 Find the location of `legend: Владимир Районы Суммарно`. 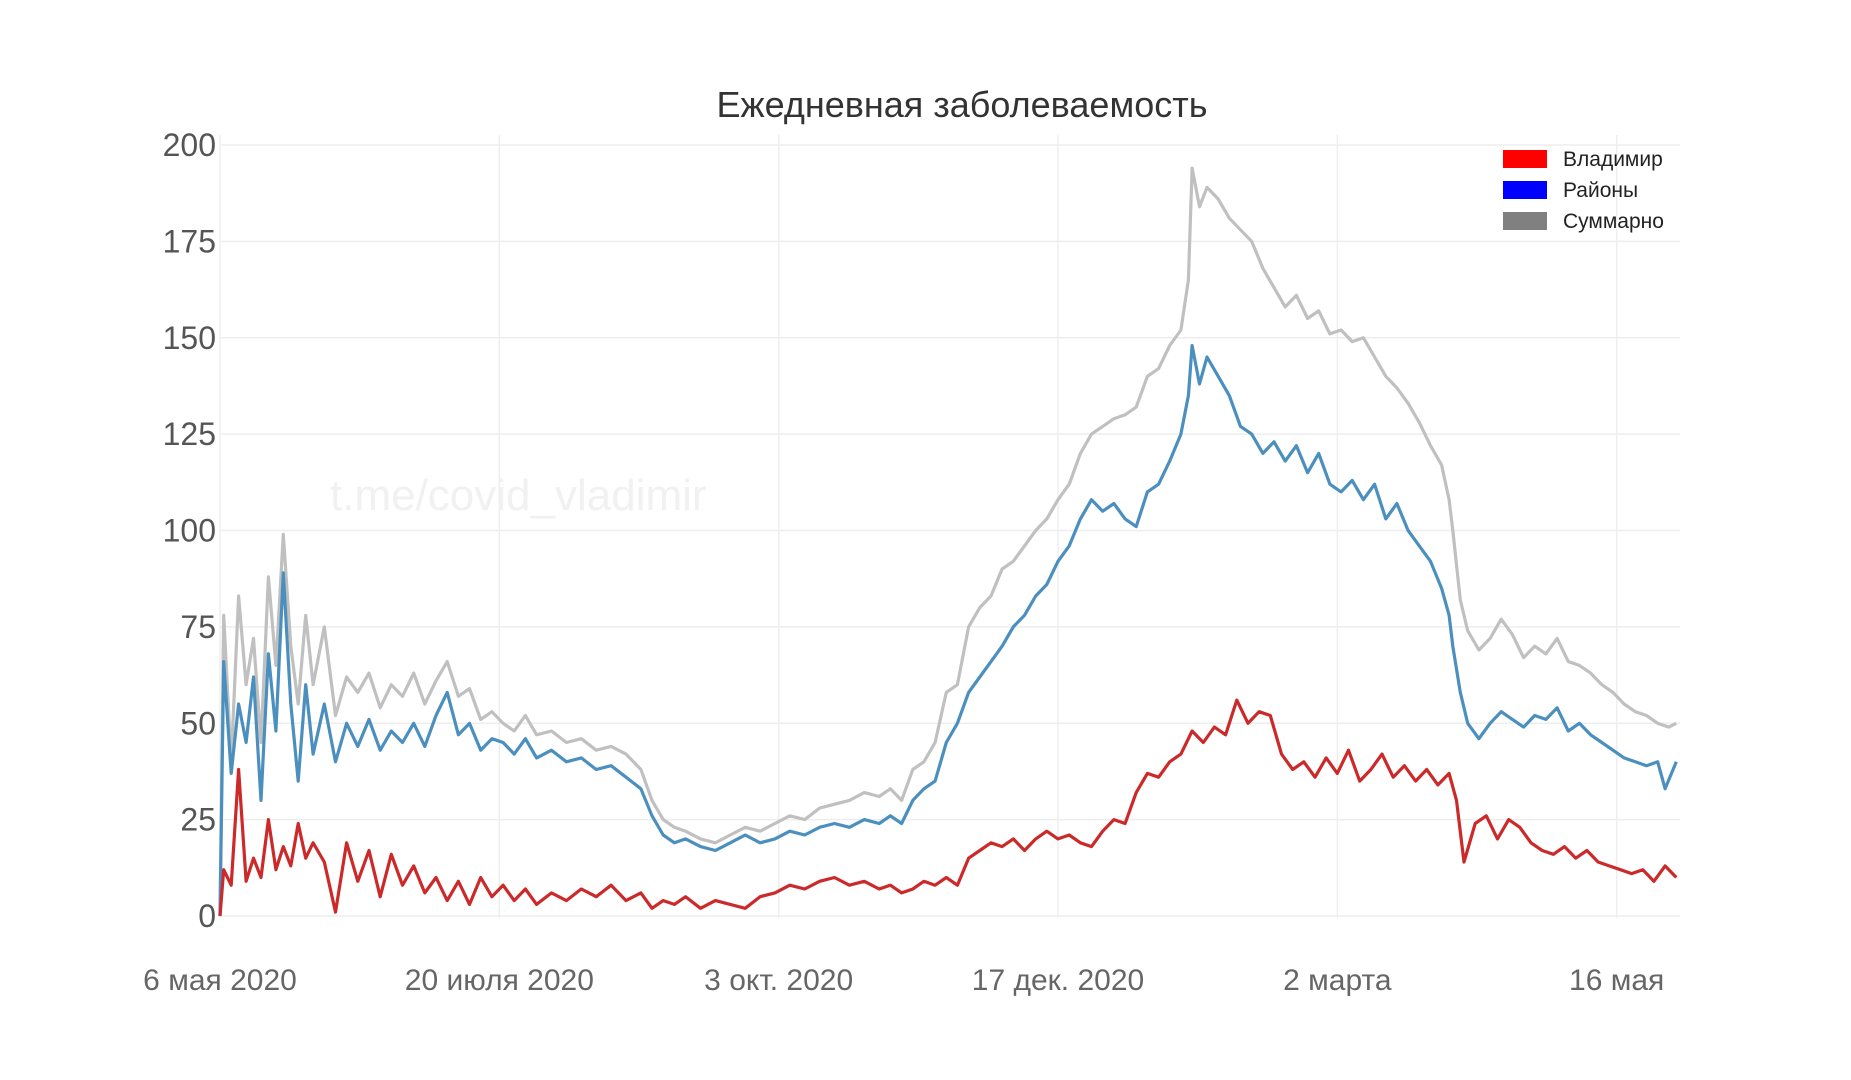

legend: Владимир Районы Суммарно is located at coordinates (1583, 190).